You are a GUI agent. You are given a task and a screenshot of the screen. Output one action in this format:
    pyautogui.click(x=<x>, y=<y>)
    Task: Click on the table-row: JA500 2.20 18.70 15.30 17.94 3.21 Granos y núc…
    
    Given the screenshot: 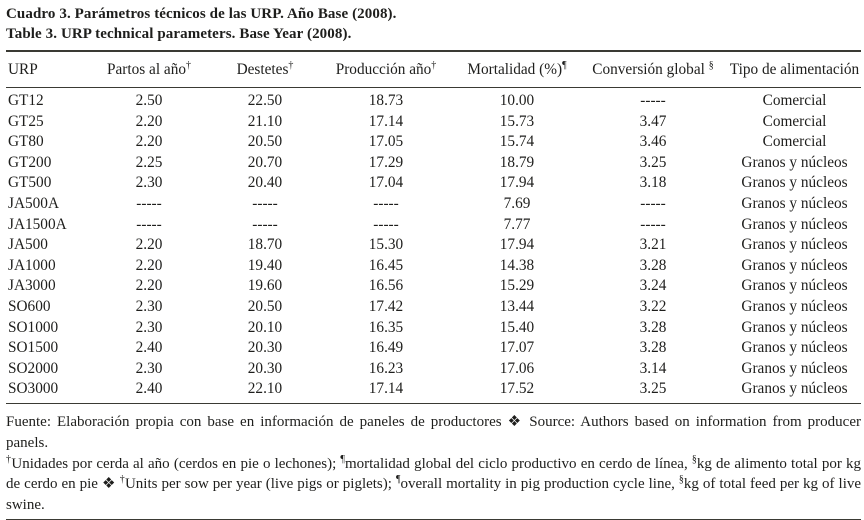 What is the action you would take?
    pyautogui.click(x=433, y=245)
    